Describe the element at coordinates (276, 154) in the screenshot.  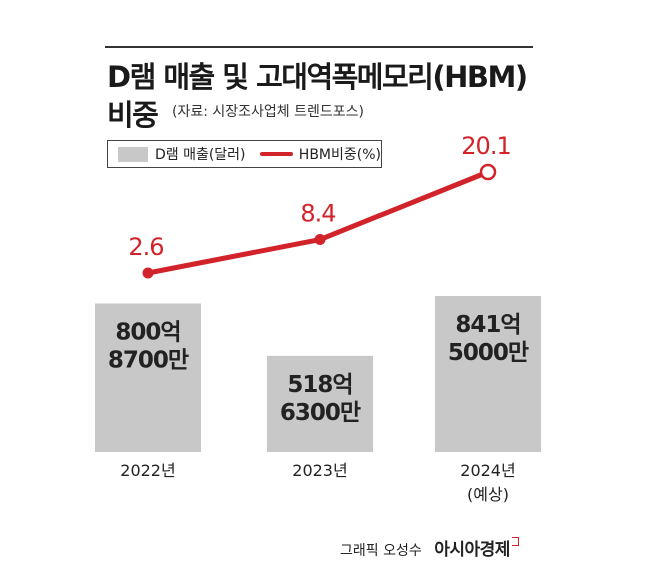
I see `legend-line-swatch` at that location.